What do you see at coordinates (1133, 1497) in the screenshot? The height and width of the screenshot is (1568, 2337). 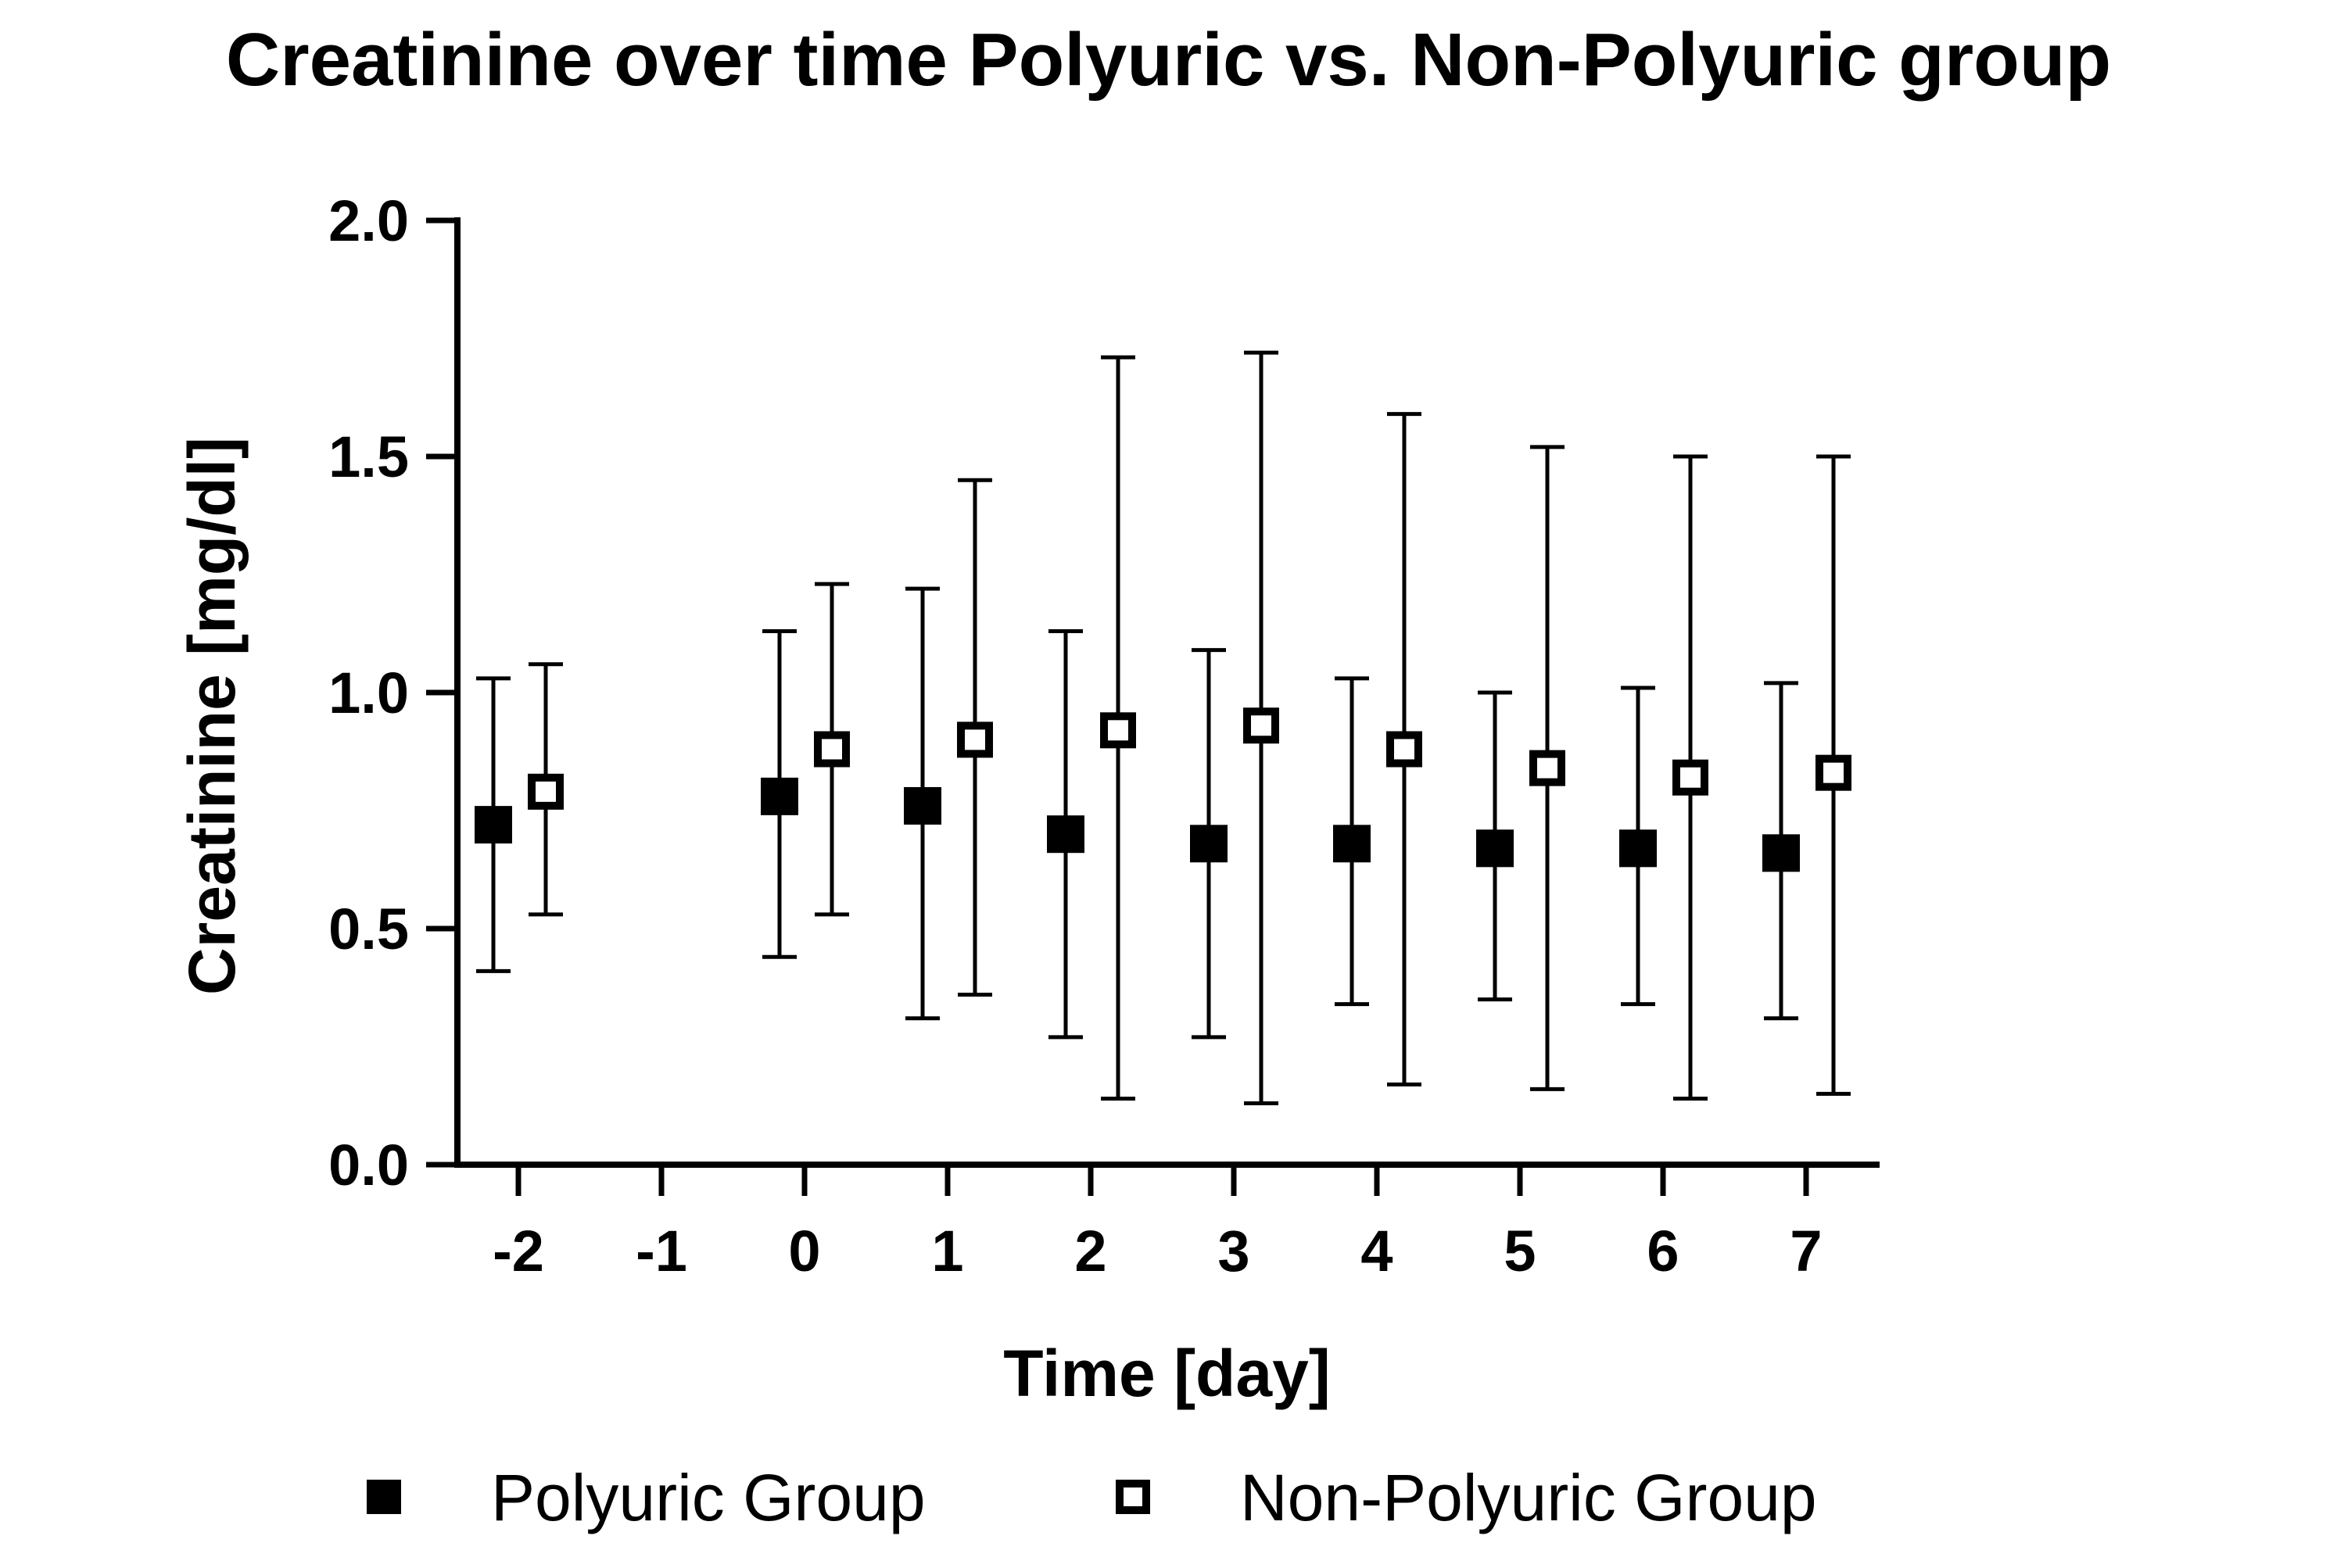 I see `legend-marker-open` at bounding box center [1133, 1497].